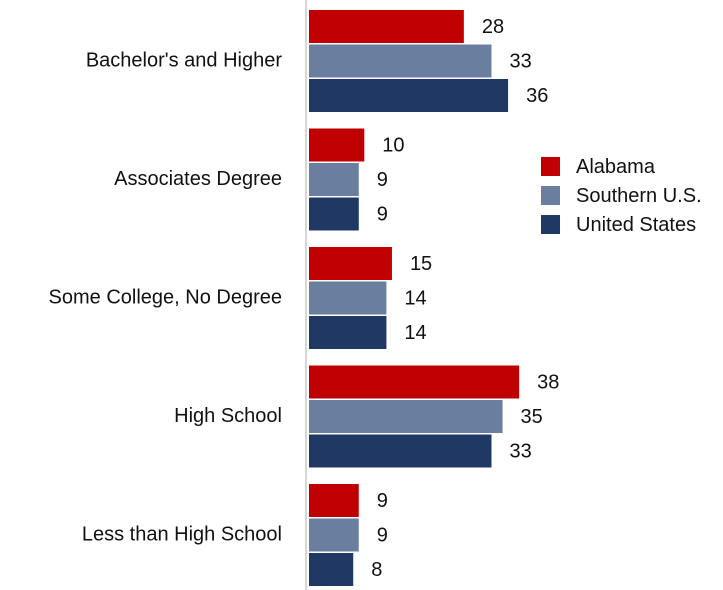 This screenshot has height=590, width=723. I want to click on legend-swatch-united-states, so click(550, 224).